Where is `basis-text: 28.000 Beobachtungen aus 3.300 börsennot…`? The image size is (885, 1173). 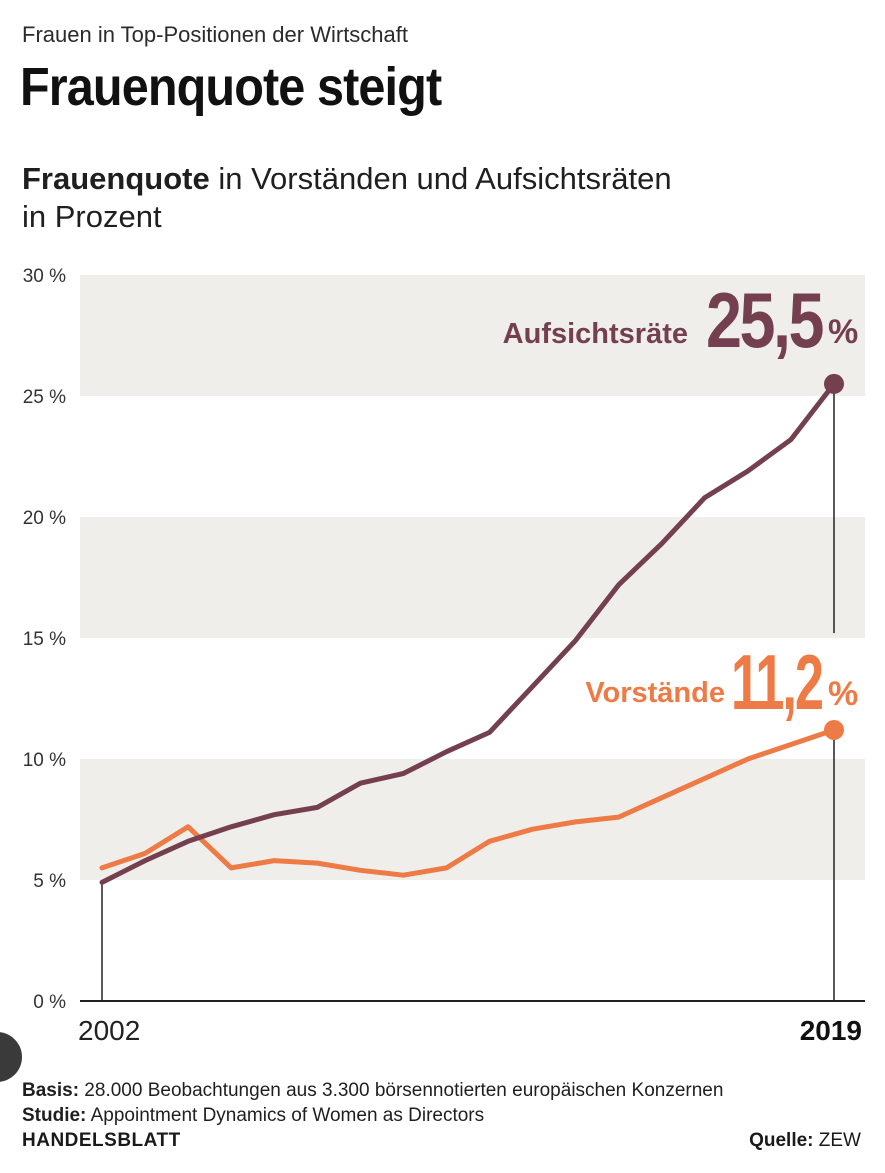
basis-text: 28.000 Beobachtungen aus 3.300 börsennot… is located at coordinates (401, 1090).